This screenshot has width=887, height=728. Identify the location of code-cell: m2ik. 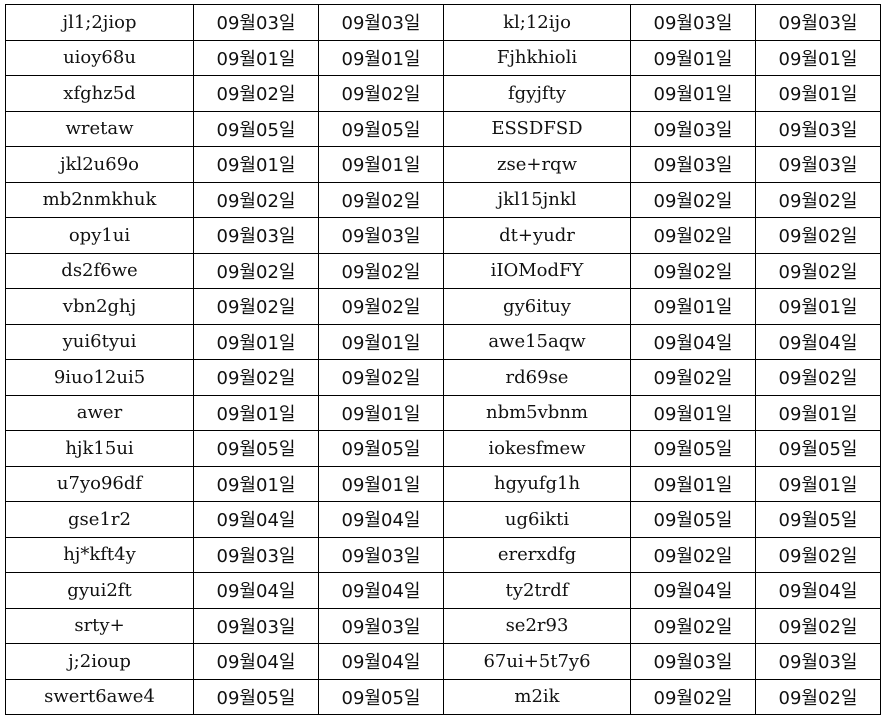
(537, 696).